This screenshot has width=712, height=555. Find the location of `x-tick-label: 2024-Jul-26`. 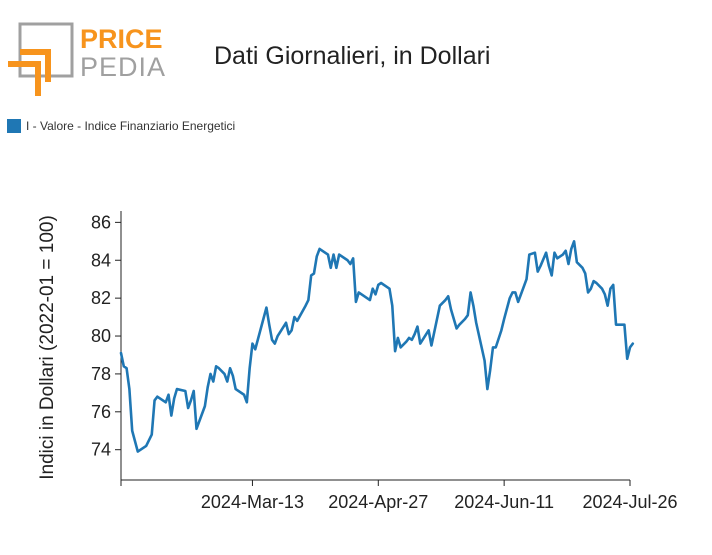

x-tick-label: 2024-Jul-26 is located at coordinates (629, 502).